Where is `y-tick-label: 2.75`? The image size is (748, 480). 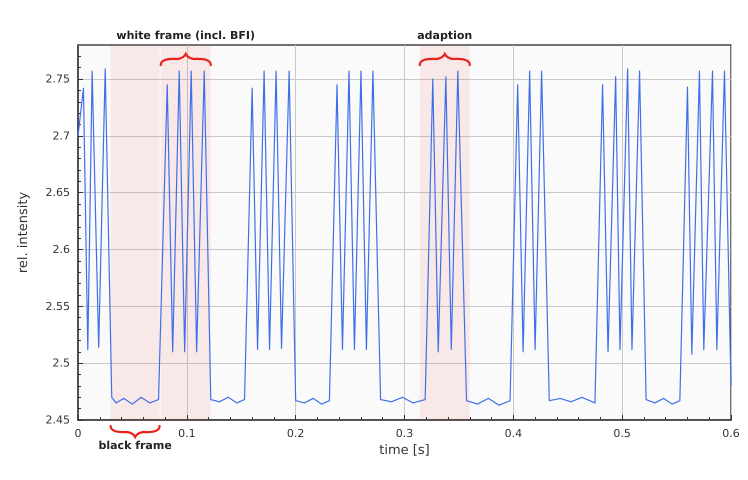 y-tick-label: 2.75 is located at coordinates (58, 79).